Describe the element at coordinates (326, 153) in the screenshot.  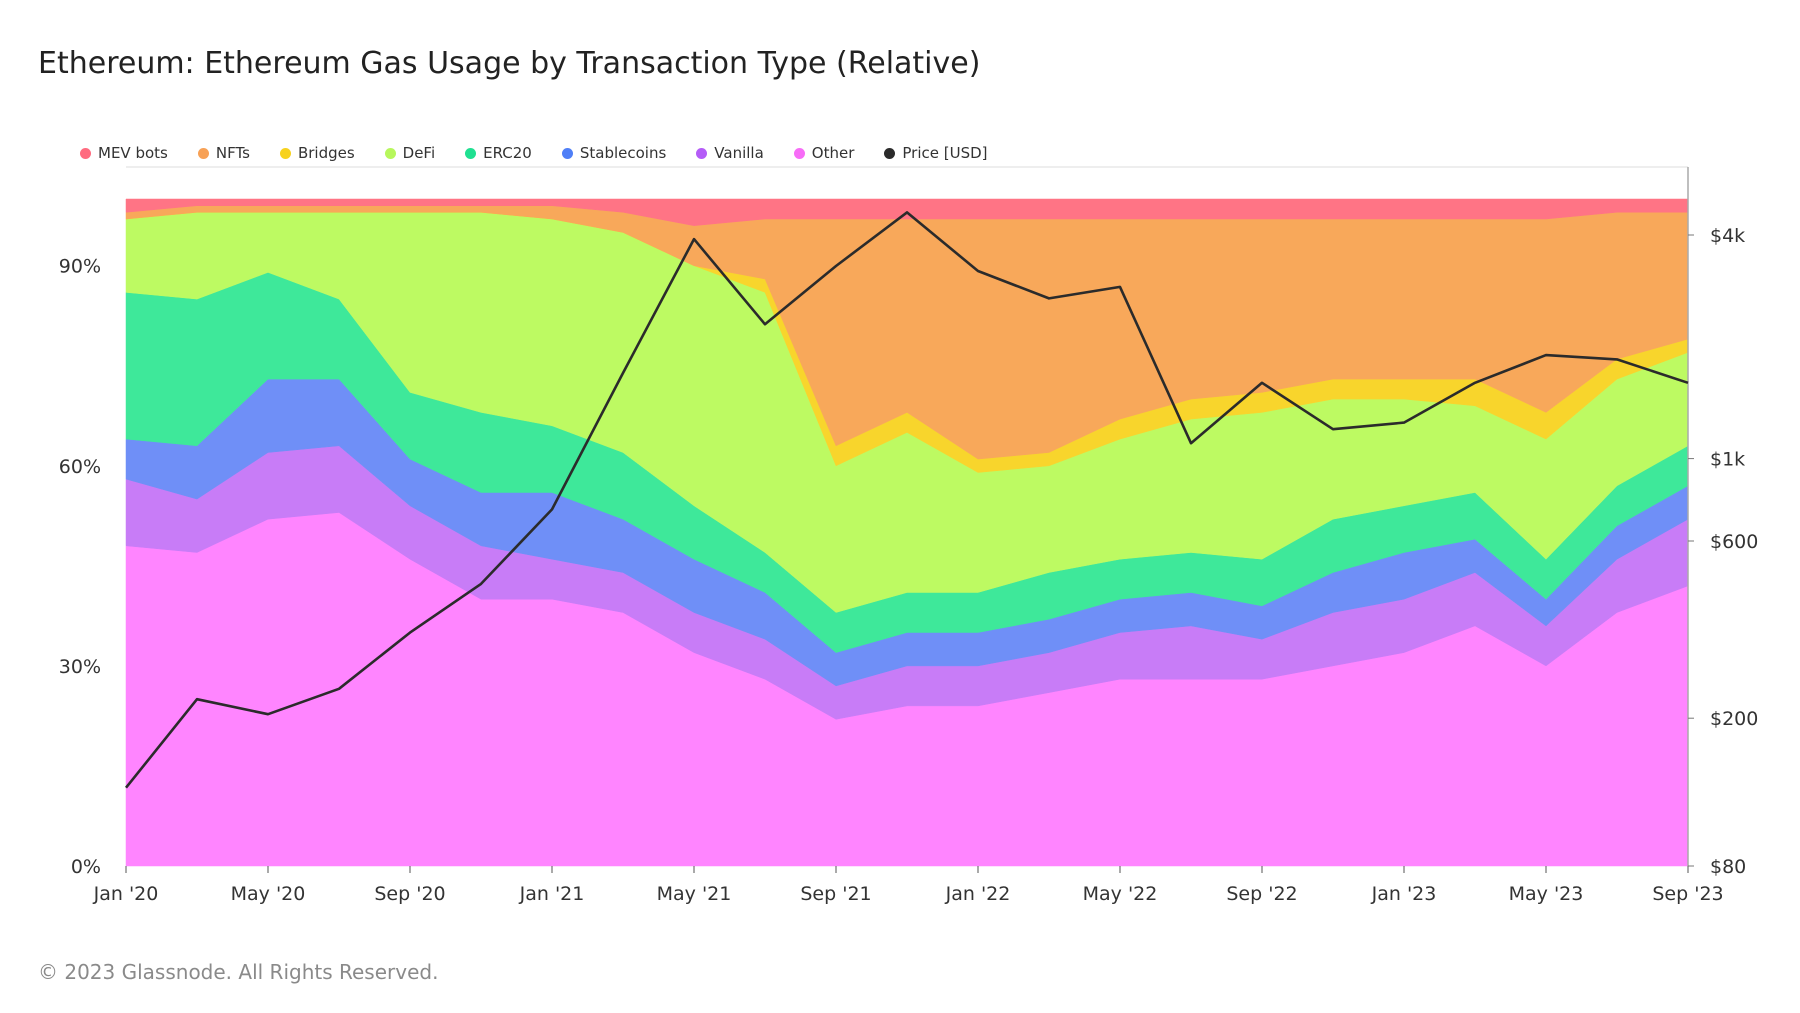
I see `legend-label: Bridges` at that location.